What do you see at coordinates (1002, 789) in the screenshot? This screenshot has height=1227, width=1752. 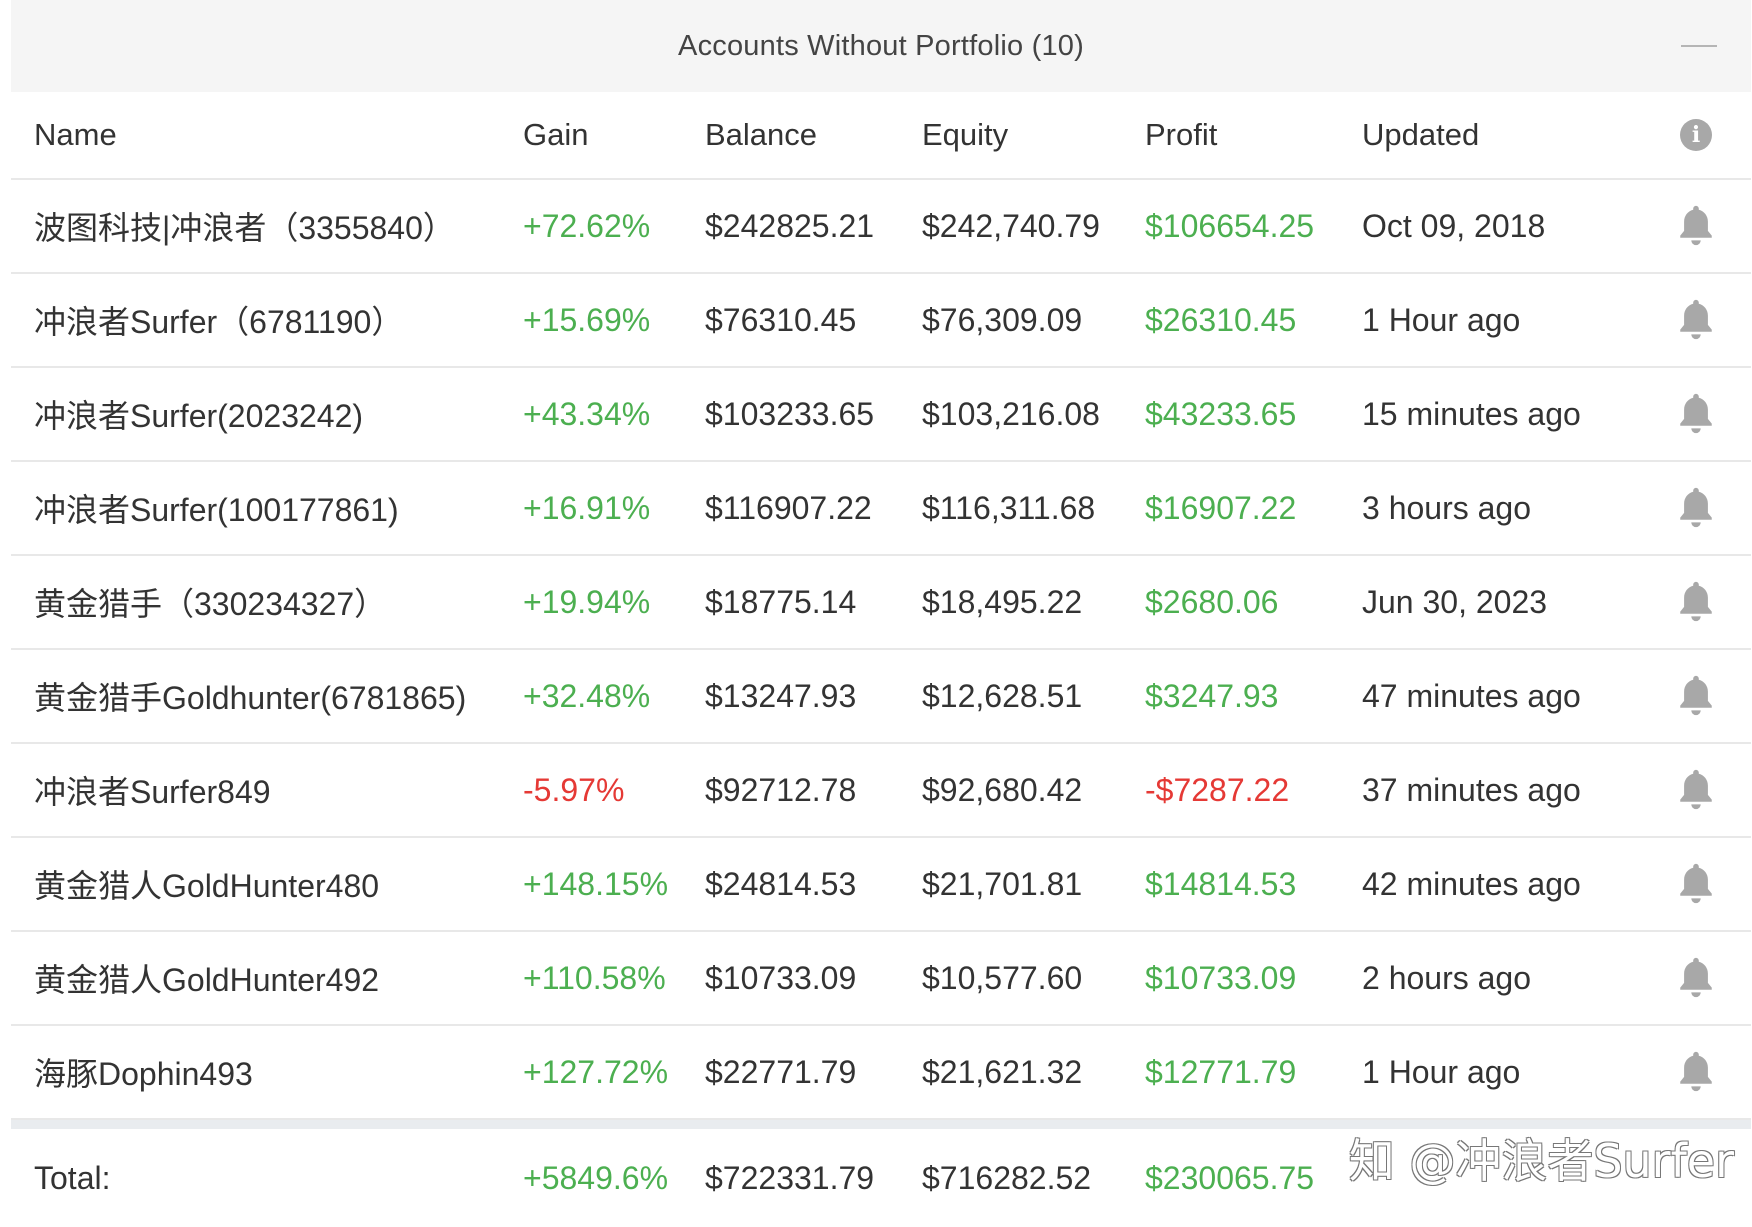 I see `account-equity: $92,680.42` at bounding box center [1002, 789].